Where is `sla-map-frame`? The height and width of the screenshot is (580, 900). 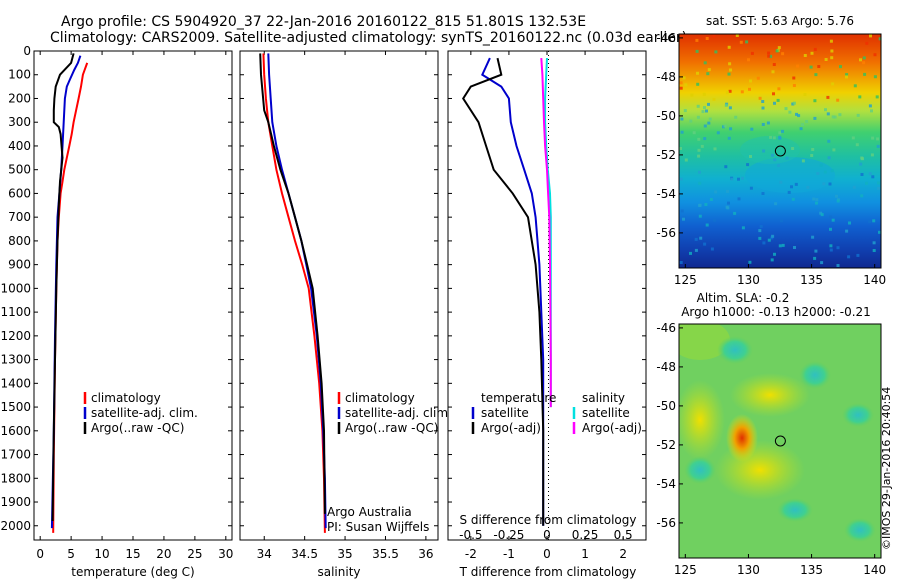 sla-map-frame is located at coordinates (780, 441).